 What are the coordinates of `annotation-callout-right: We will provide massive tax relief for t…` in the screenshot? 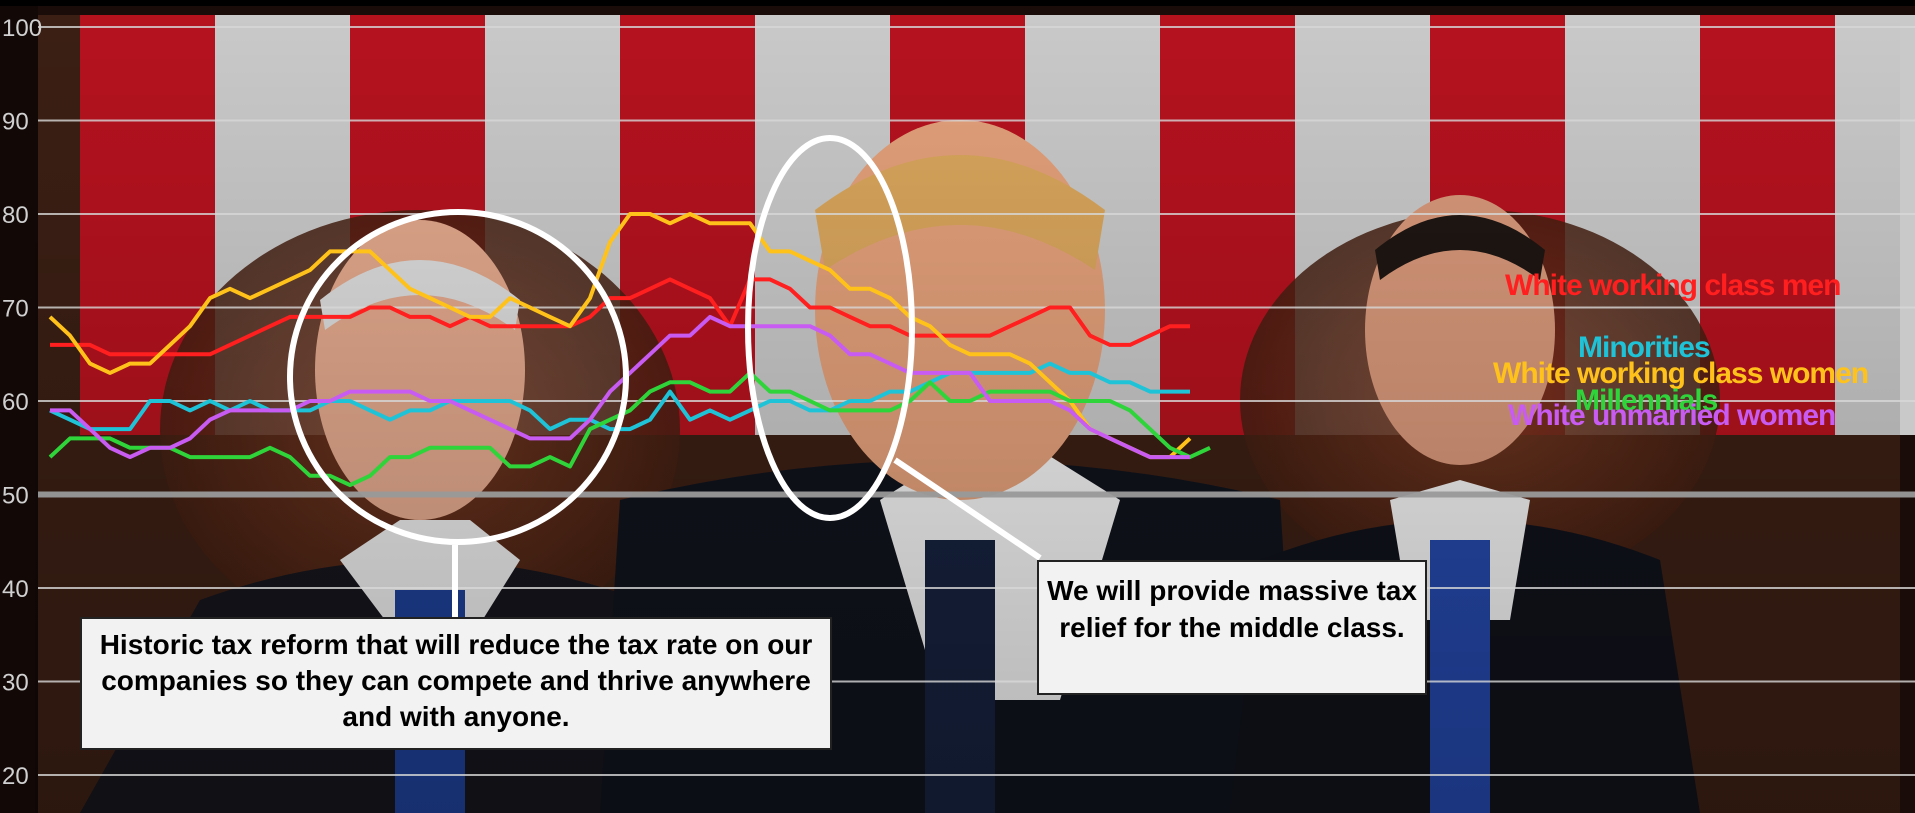 It's located at (1232, 627).